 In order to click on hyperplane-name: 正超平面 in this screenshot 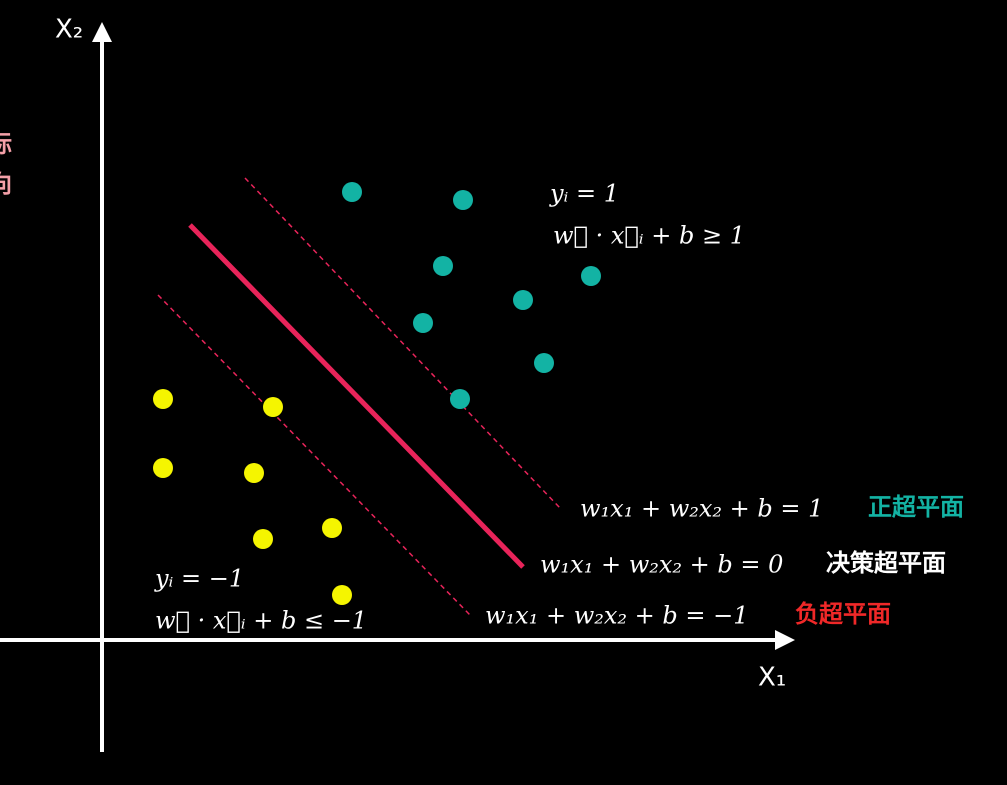, I will do `click(916, 507)`.